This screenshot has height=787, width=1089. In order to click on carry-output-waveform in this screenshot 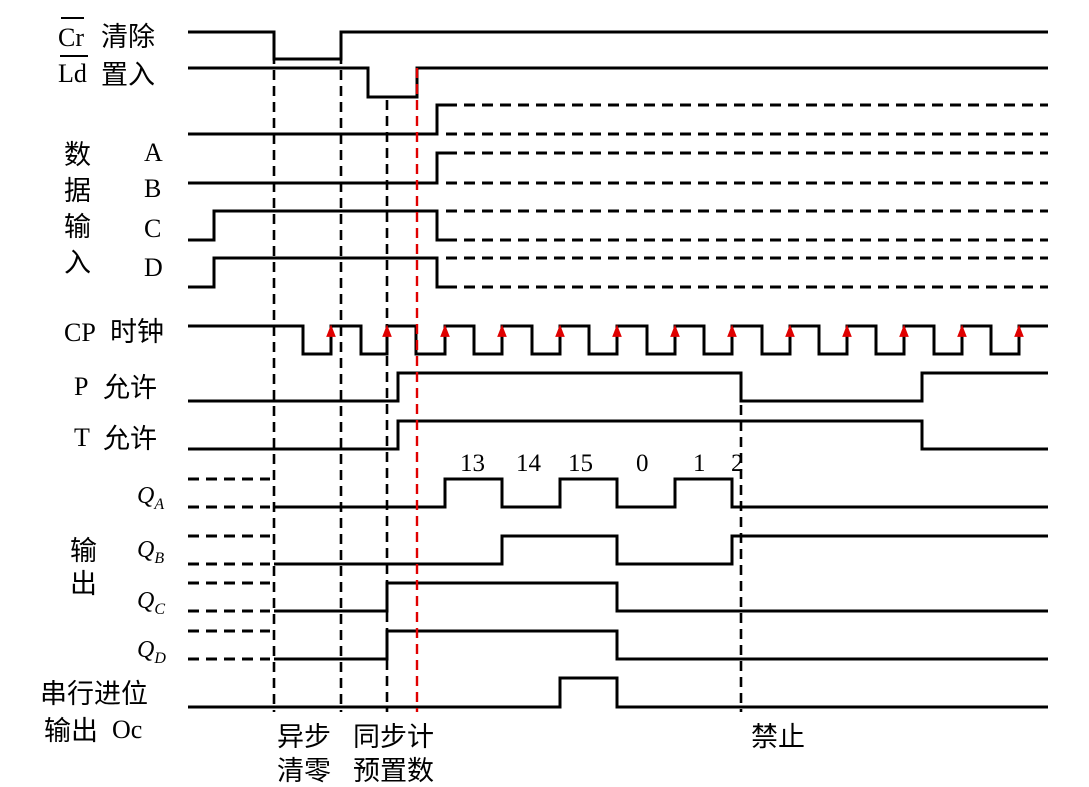, I will do `click(618, 692)`.